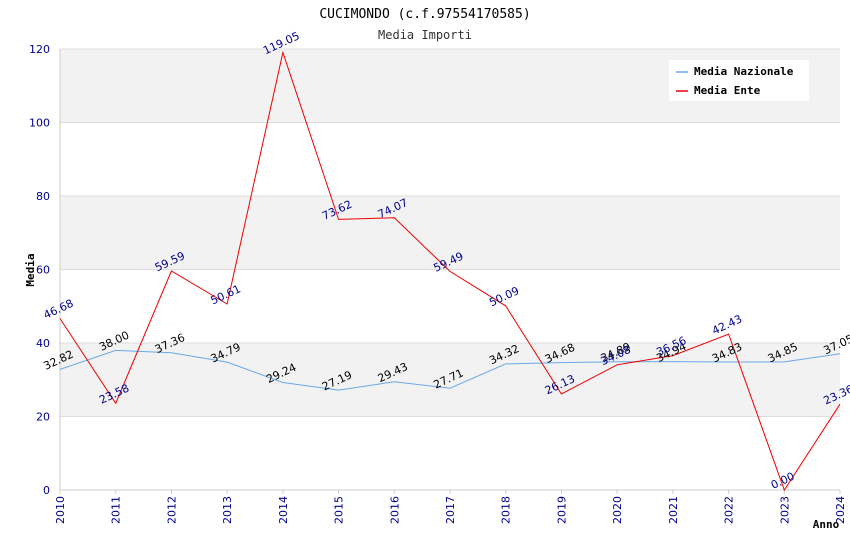 The width and height of the screenshot is (850, 550). I want to click on legend: Media Nazionale Media Ente, so click(739, 80).